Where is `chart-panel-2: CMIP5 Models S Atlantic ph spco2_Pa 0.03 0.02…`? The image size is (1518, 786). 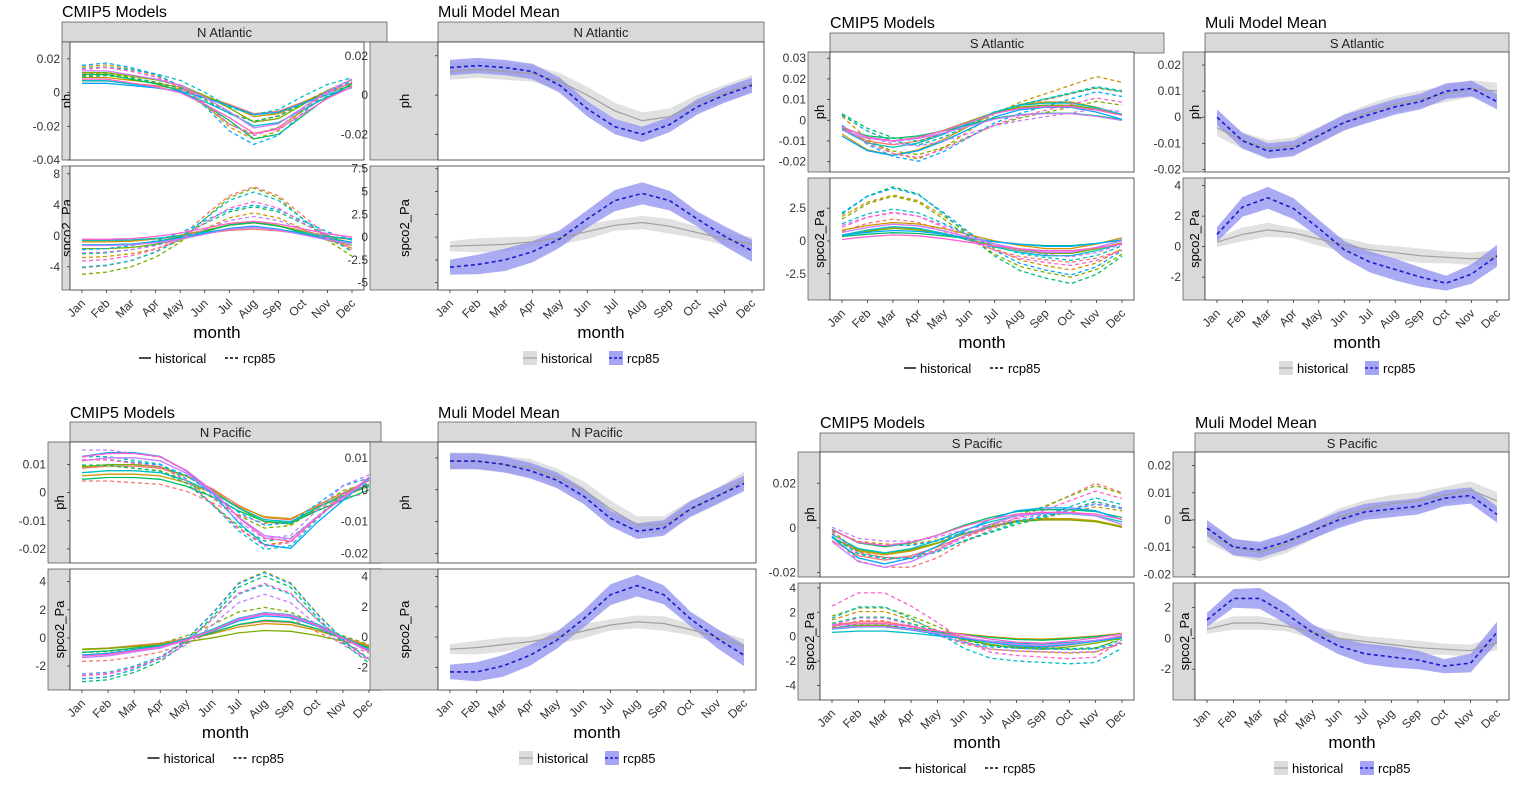 chart-panel-2: CMIP5 Models S Atlantic ph spco2_Pa 0.03 0.02… is located at coordinates (972, 195).